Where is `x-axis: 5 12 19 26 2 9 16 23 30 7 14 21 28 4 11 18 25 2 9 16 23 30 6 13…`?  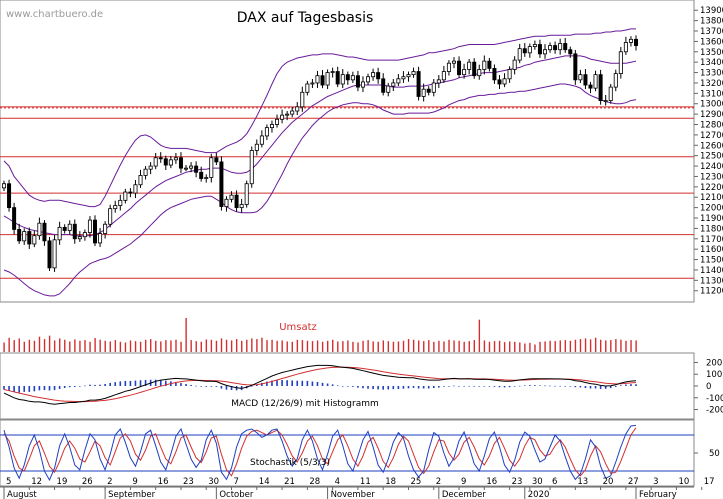 x-axis: 5 12 19 26 2 9 16 23 30 7 14 21 28 4 11 18 25 2 9 16 23 30 6 13… is located at coordinates (357, 488).